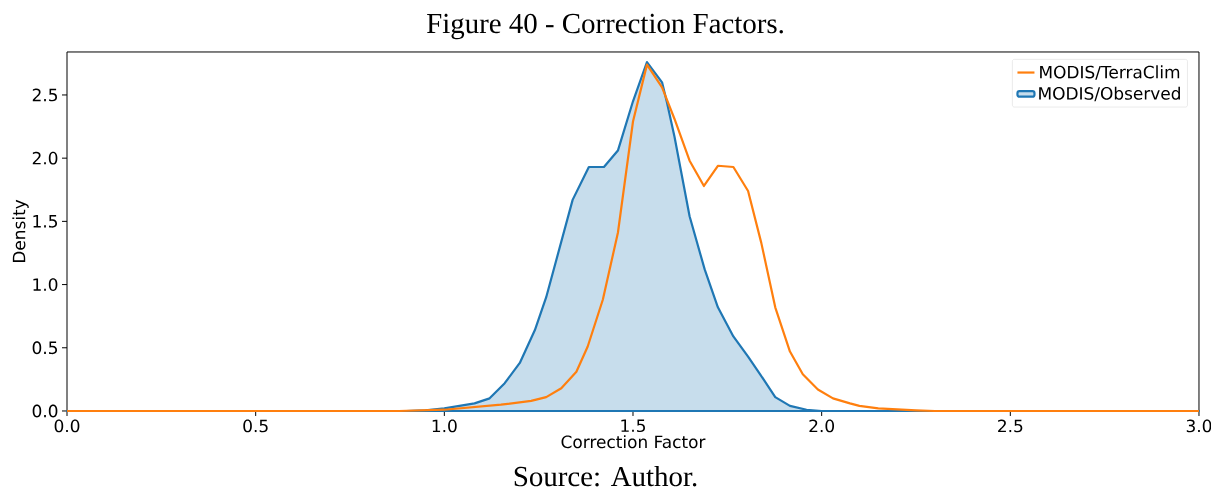 This screenshot has width=1211, height=494. What do you see at coordinates (45, 221) in the screenshot?
I see `y-tick-label: 1.5` at bounding box center [45, 221].